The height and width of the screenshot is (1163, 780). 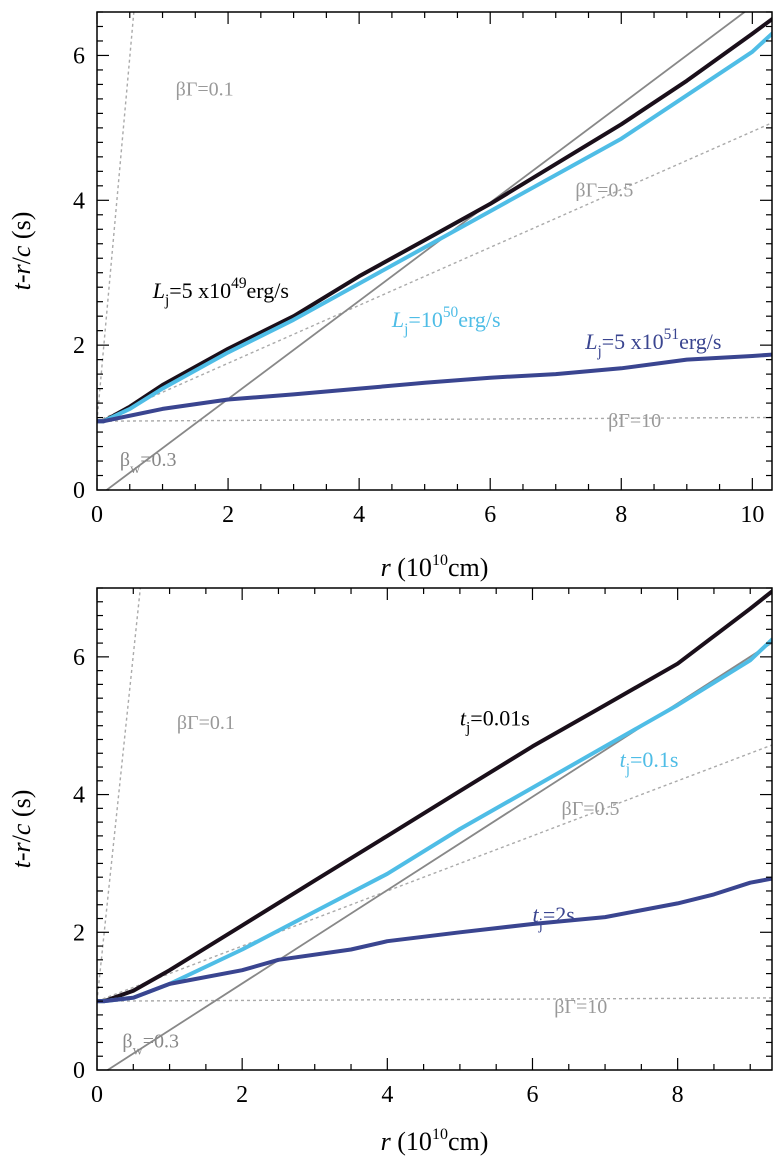 I want to click on annotation-l1: Lj=5 x1049erg/s, so click(x=220, y=292).